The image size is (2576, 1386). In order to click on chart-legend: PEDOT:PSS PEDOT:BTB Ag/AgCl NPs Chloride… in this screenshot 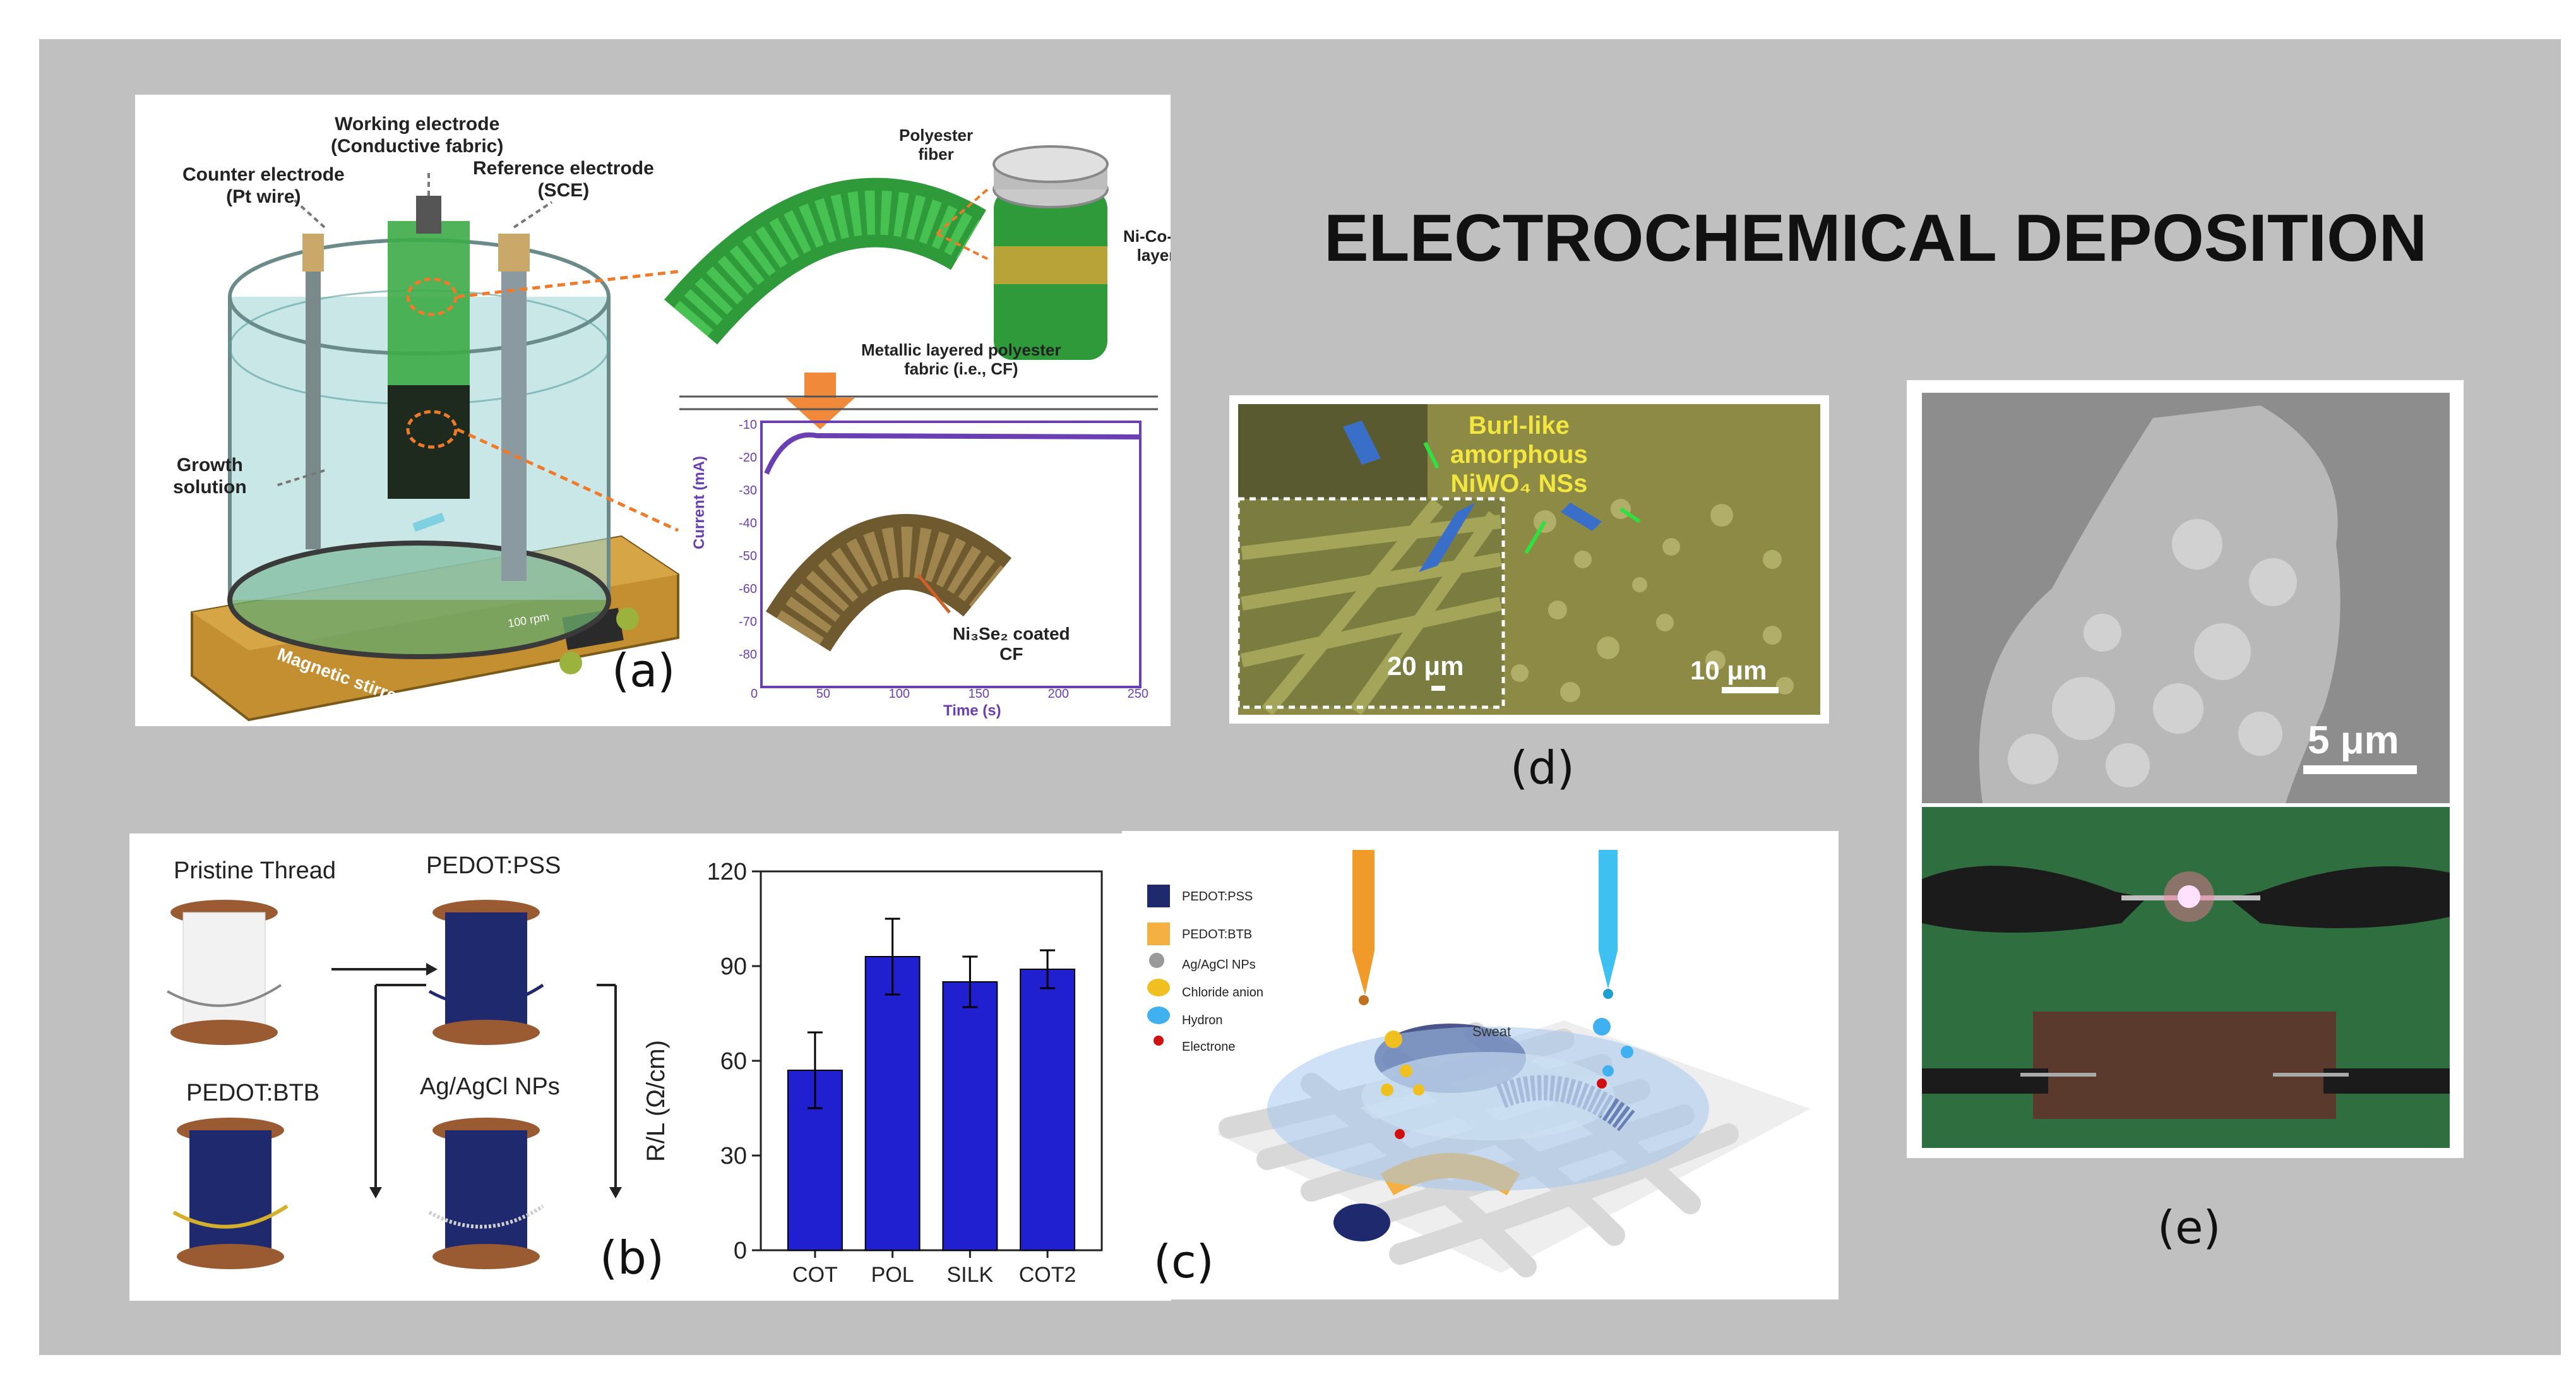, I will do `click(1222, 973)`.